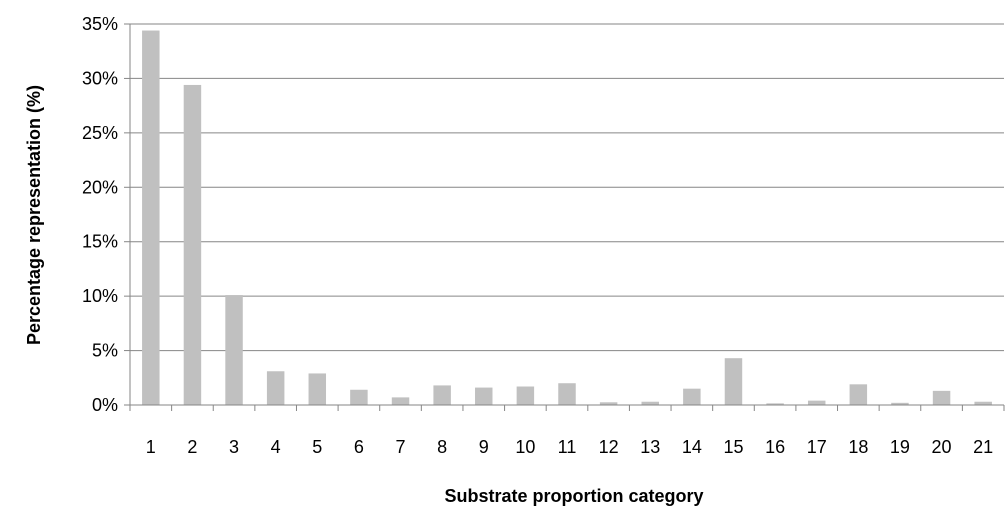  What do you see at coordinates (151, 447) in the screenshot?
I see `x-tick-label: 1` at bounding box center [151, 447].